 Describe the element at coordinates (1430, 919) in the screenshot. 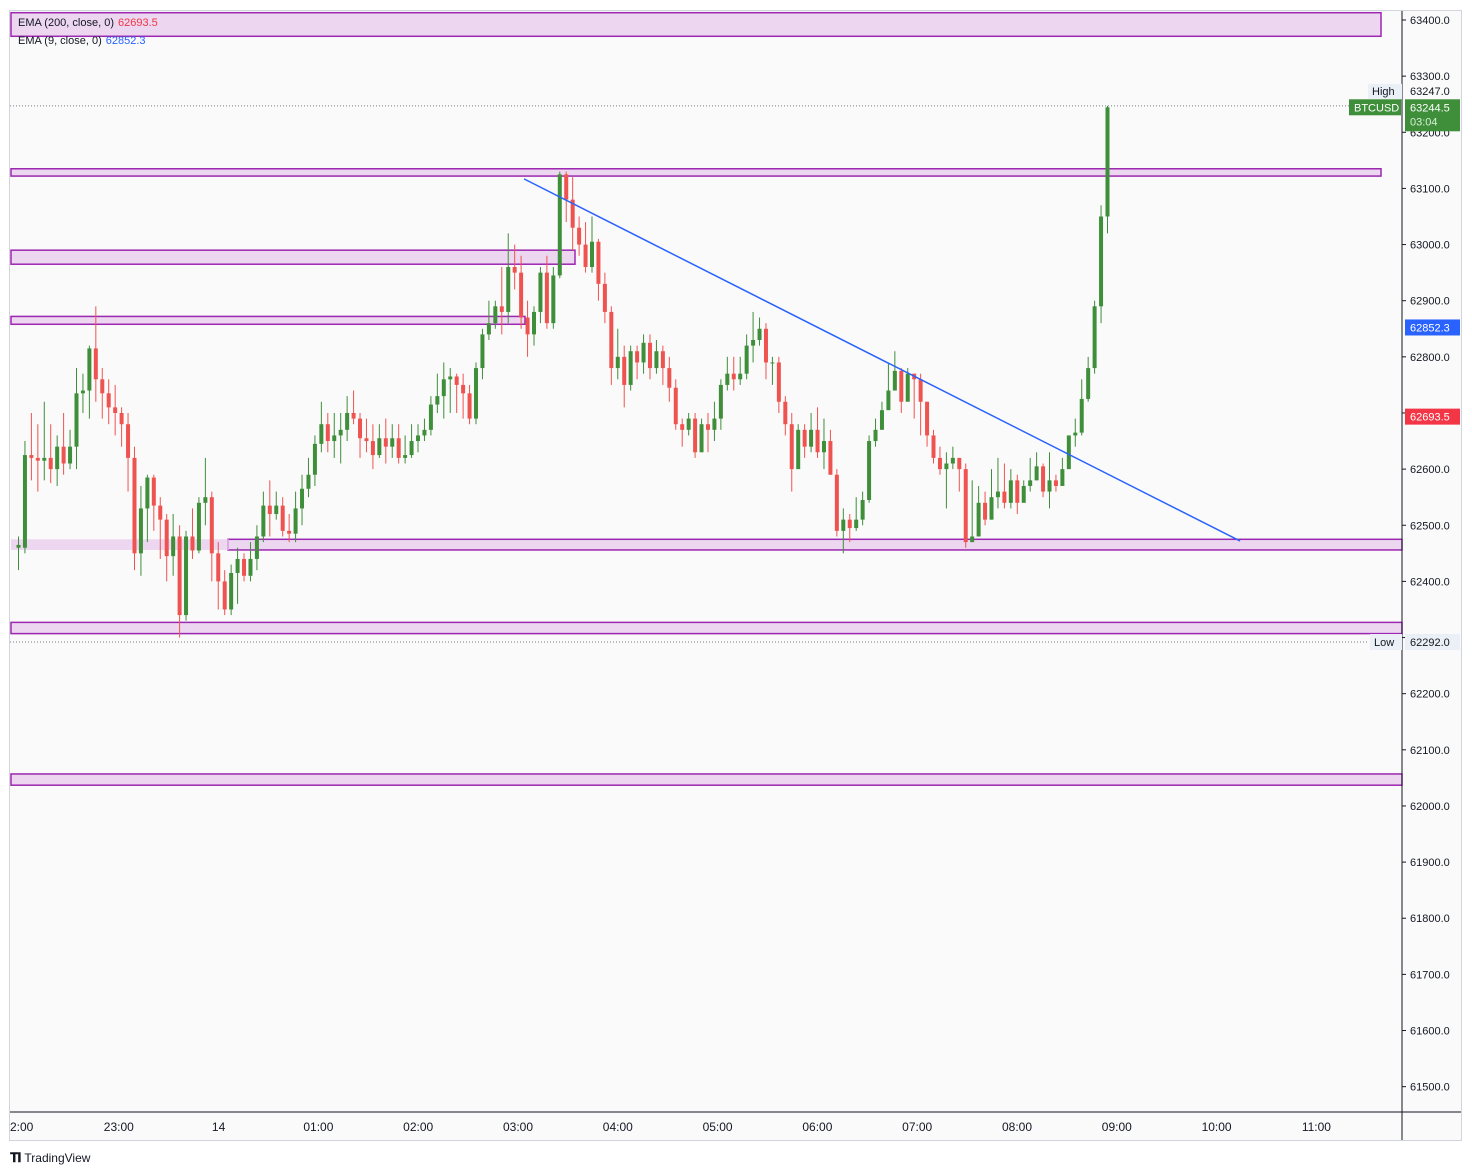

I see `y-tick-label: 61800.0` at that location.